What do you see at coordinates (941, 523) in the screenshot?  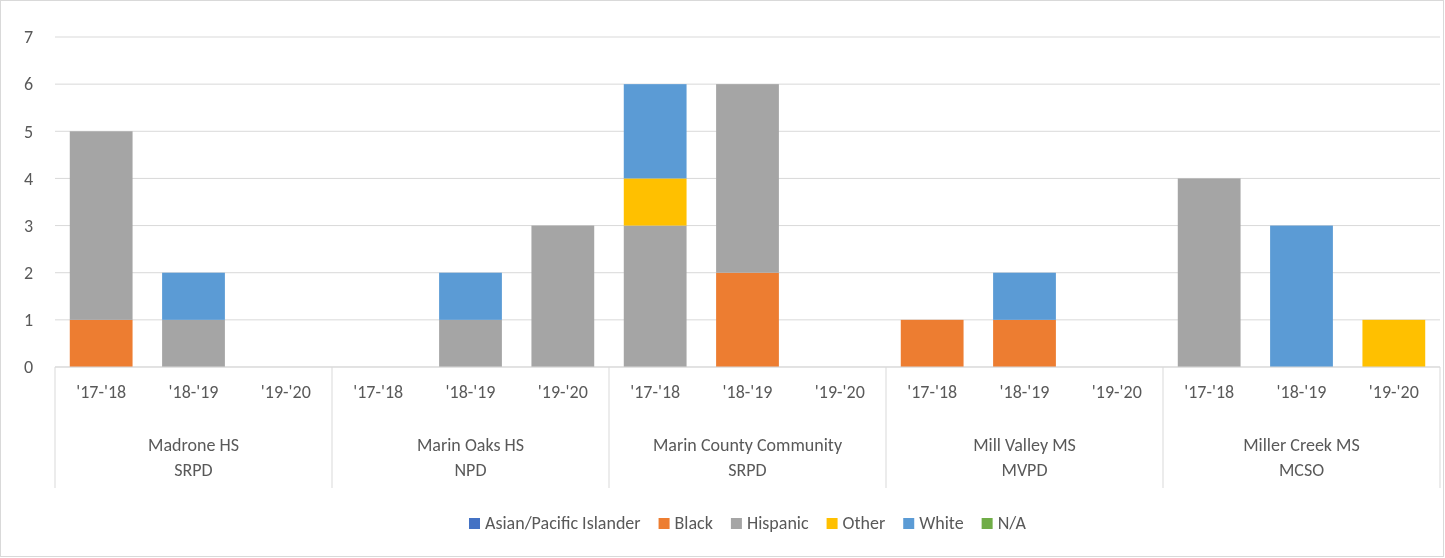 I see `legend-label: White` at bounding box center [941, 523].